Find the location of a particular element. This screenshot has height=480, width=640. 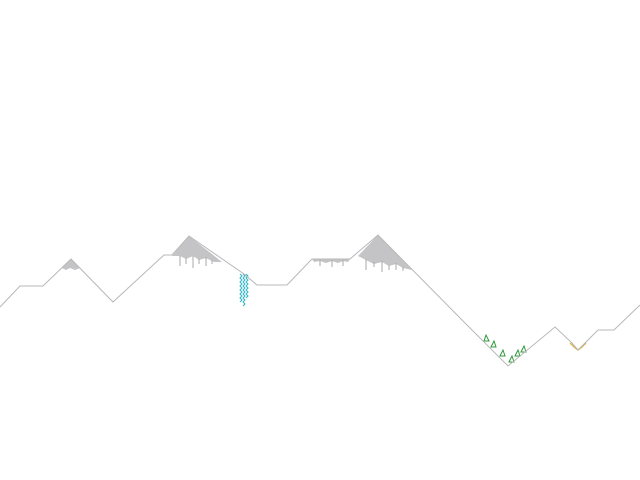

icicles-middle is located at coordinates (196, 262).